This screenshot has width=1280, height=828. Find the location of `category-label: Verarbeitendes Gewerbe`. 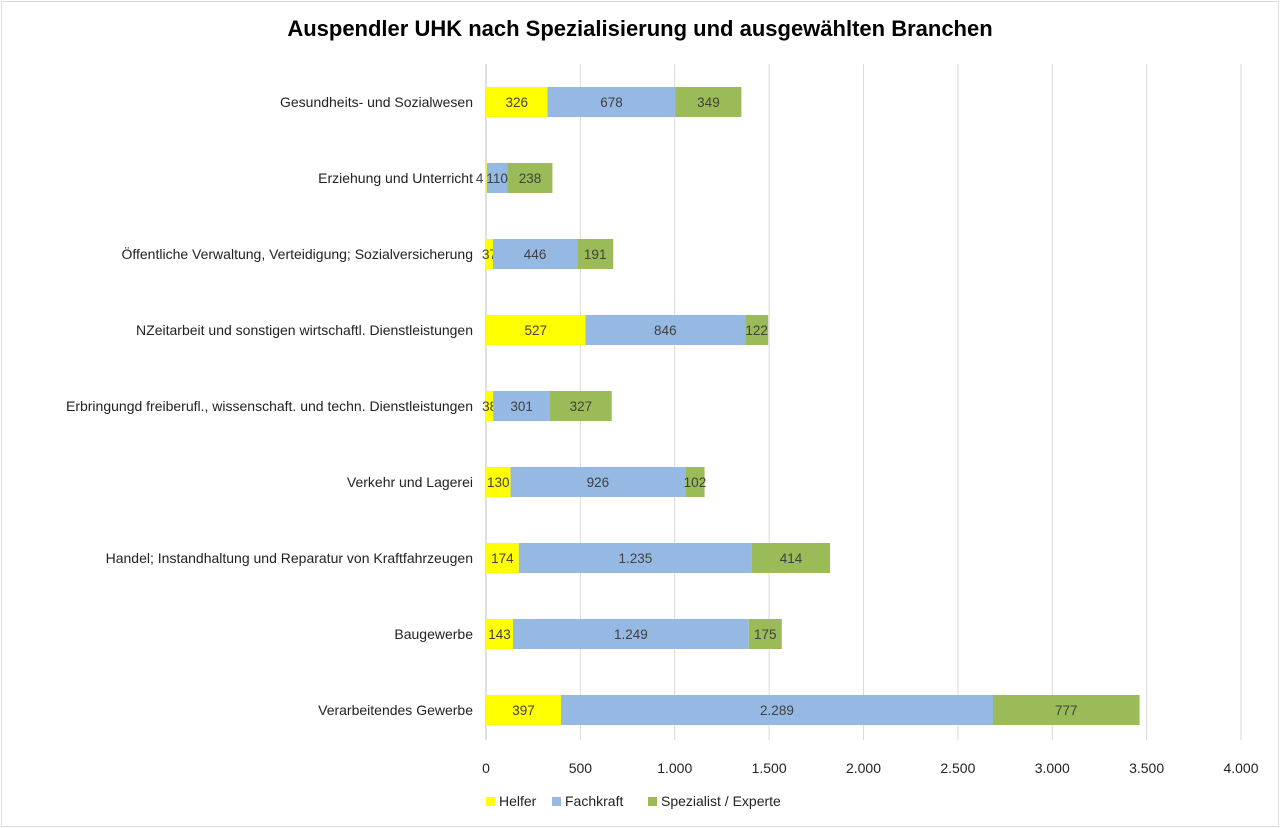

category-label: Verarbeitendes Gewerbe is located at coordinates (395, 710).